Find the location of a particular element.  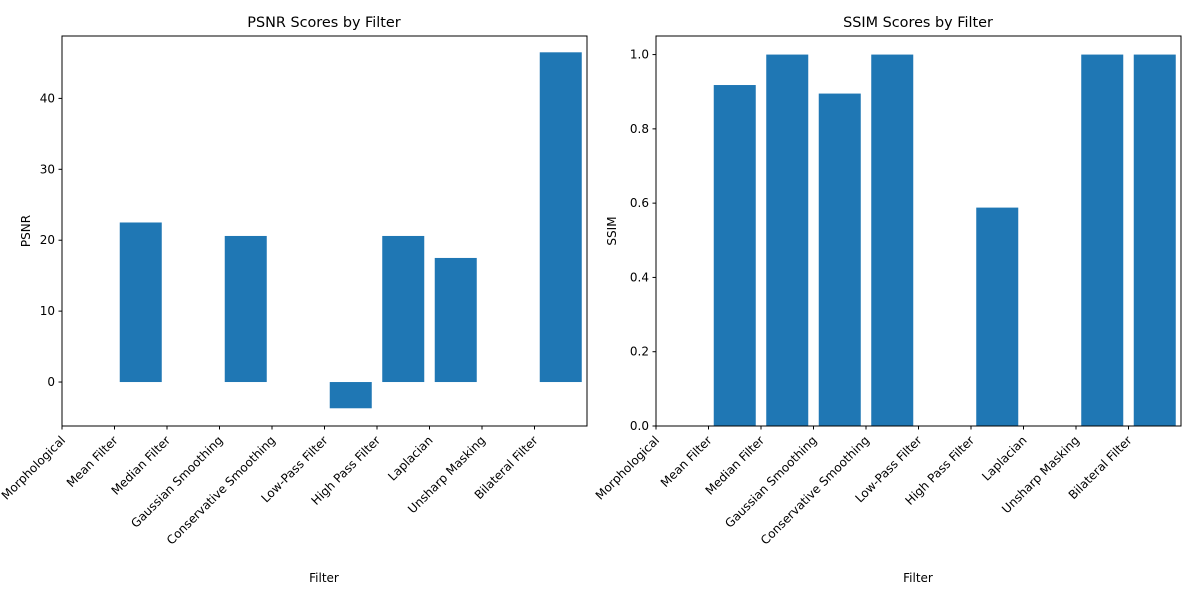

ssim-y-tick-label: 0.8 is located at coordinates (639, 129).